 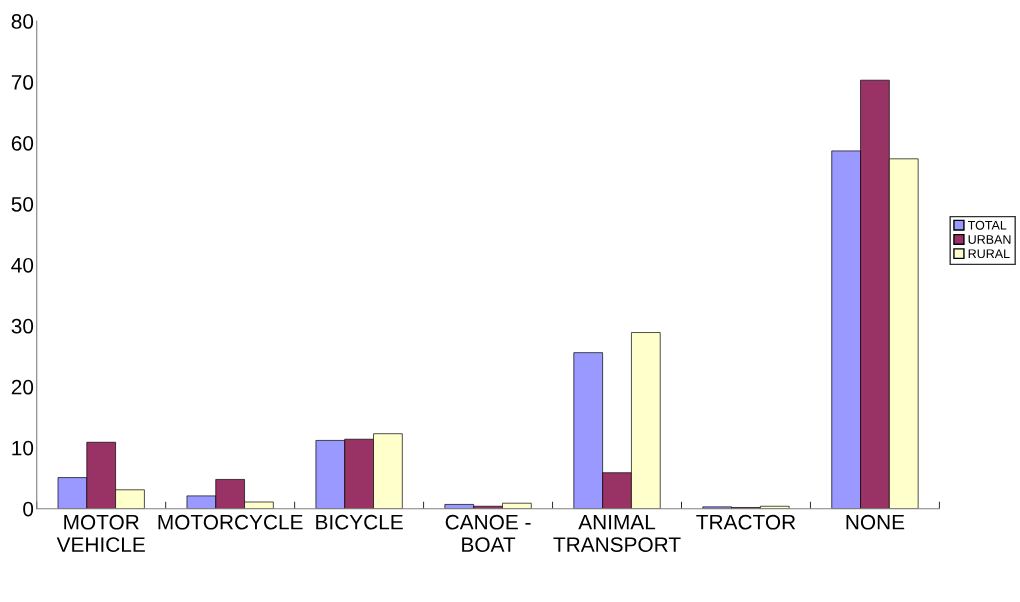 What do you see at coordinates (875, 522) in the screenshot?
I see `x-tick-label: NONE` at bounding box center [875, 522].